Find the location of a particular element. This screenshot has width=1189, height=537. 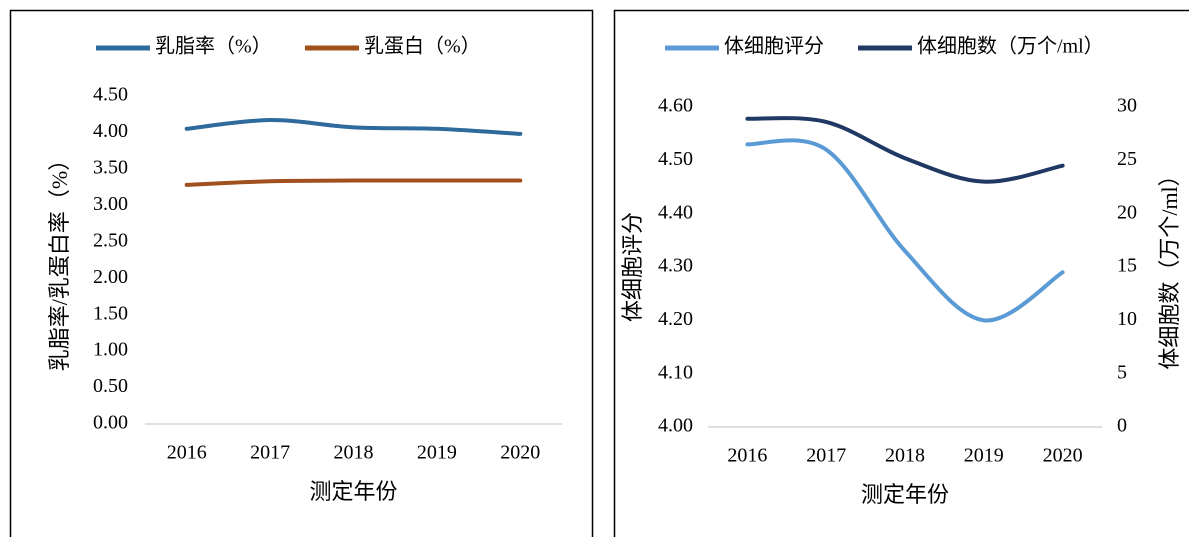

legend-label: 体细胞评分 is located at coordinates (774, 46).